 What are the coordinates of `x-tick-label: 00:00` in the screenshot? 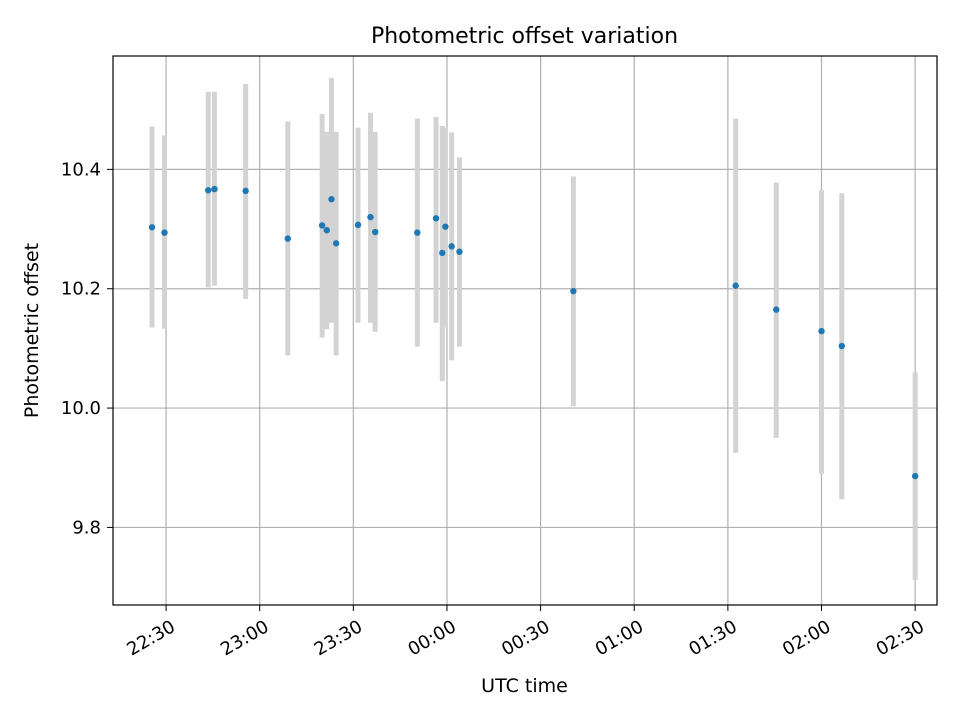 It's located at (431, 638).